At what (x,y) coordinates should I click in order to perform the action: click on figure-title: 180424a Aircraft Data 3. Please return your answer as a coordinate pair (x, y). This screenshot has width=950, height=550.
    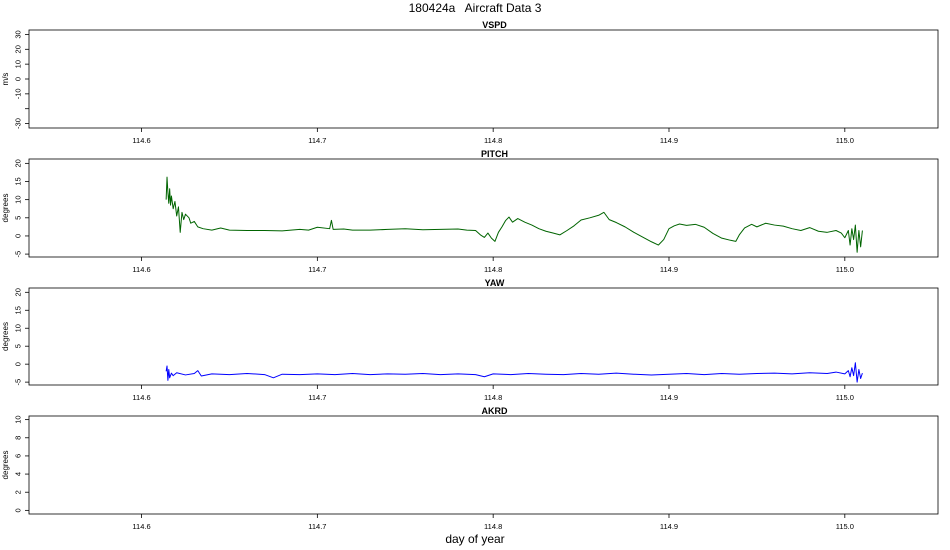
    Looking at the image, I should click on (475, 8).